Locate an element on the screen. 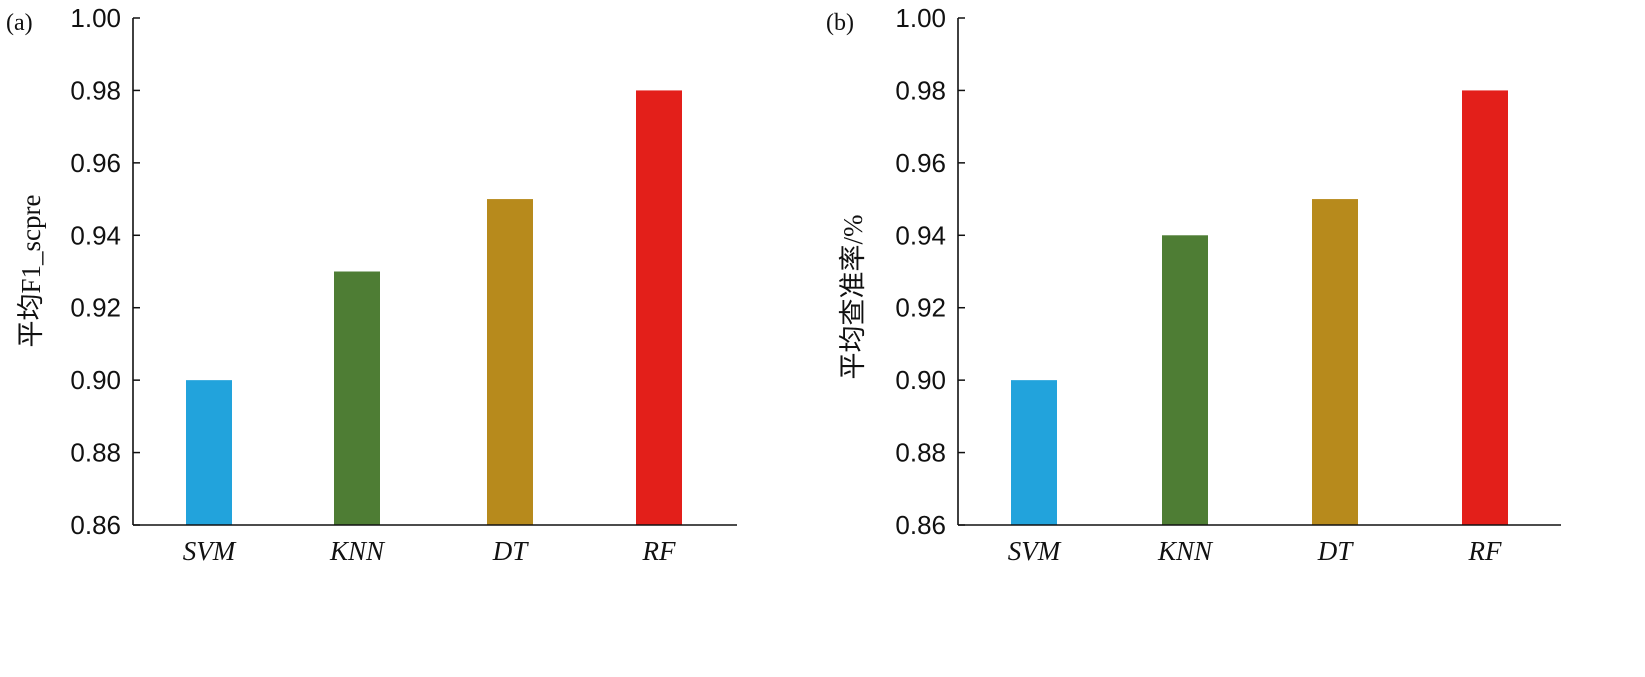  y-axis-title: 平均F1_scpre is located at coordinates (31, 270).